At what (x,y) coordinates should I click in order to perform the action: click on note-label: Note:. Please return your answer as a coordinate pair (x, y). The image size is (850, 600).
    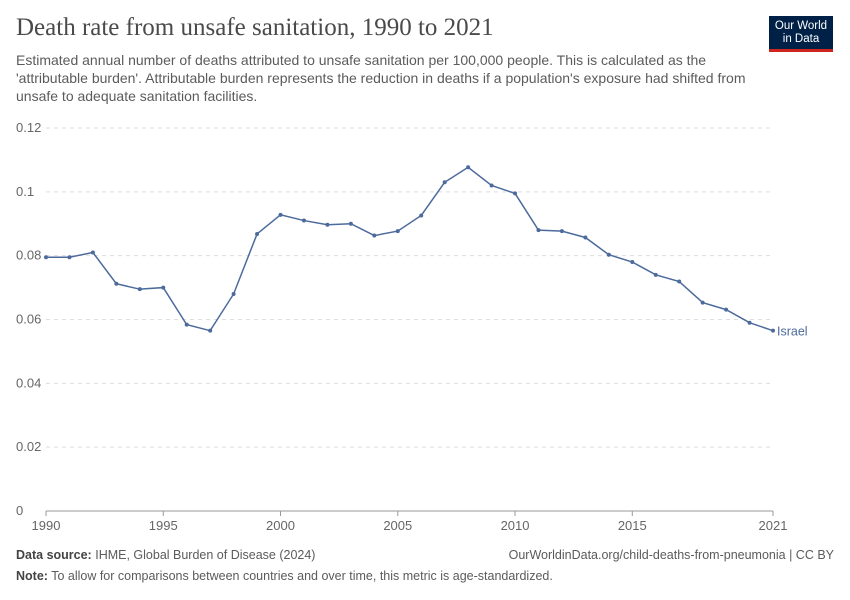
    Looking at the image, I should click on (32, 576).